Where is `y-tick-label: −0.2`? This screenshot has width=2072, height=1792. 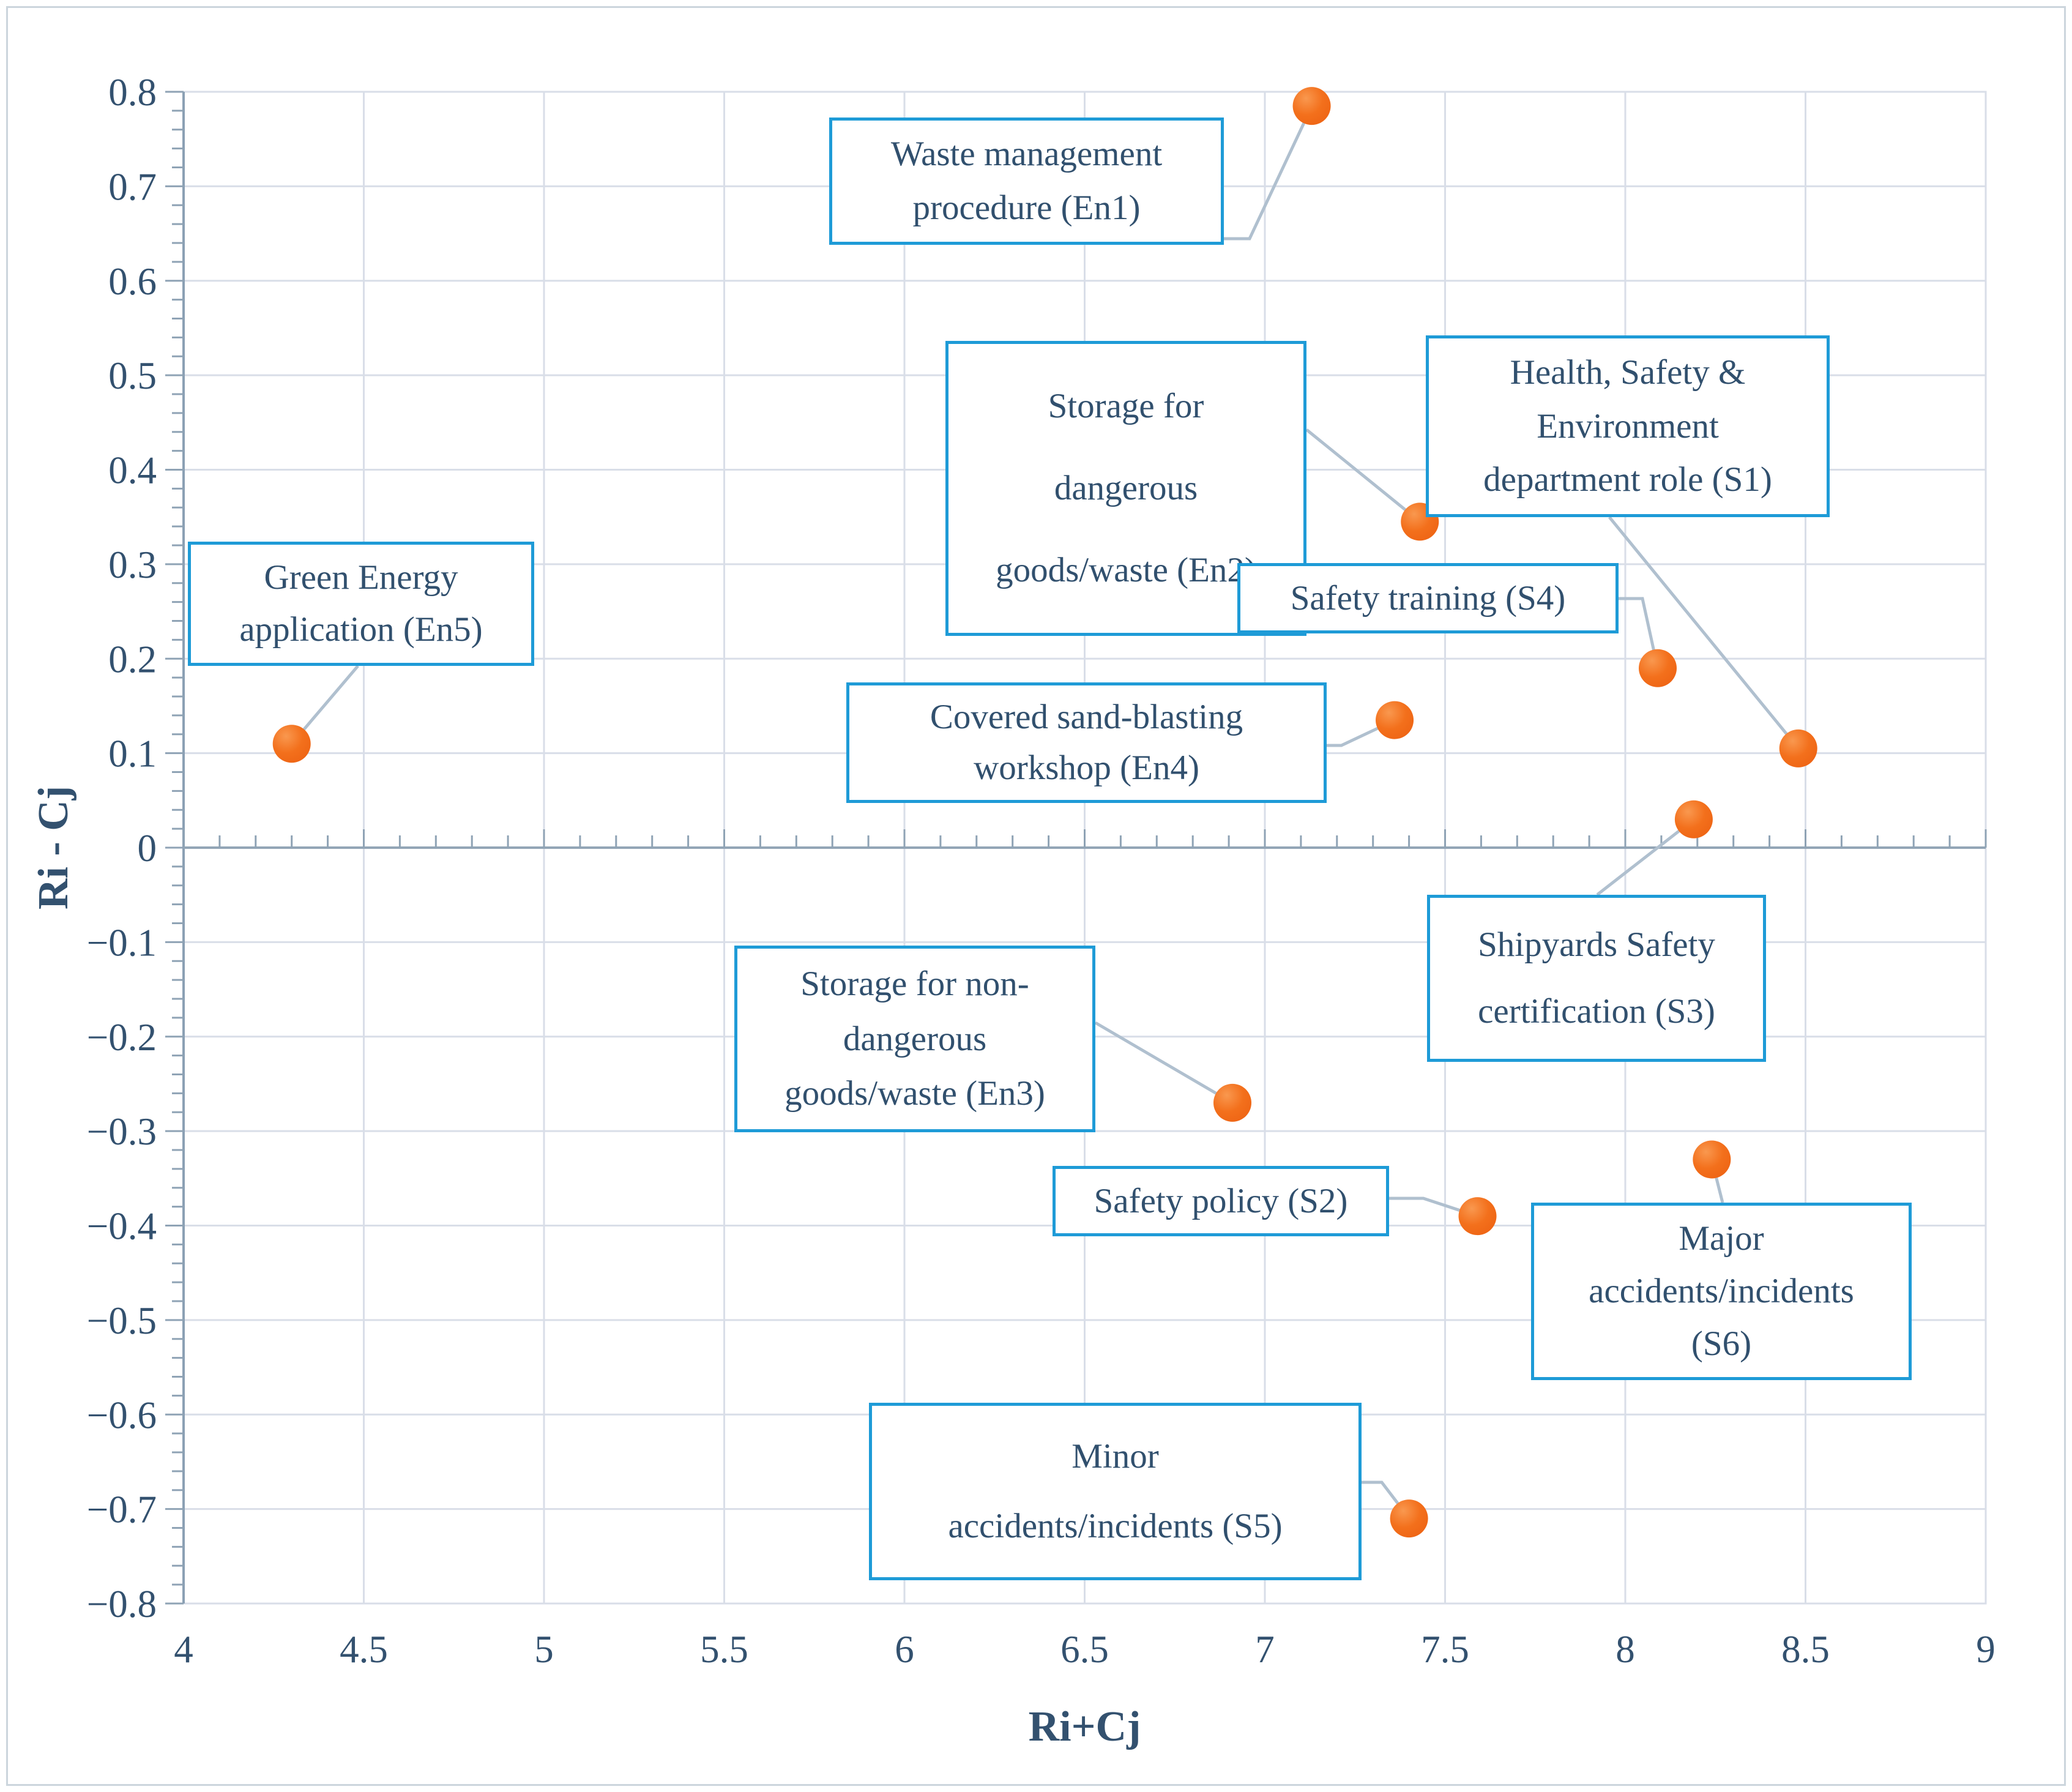
y-tick-label: −0.2 is located at coordinates (122, 1037).